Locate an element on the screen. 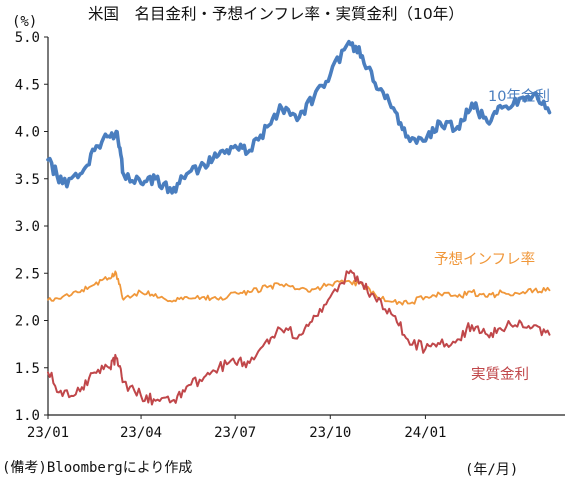  y-tick-label: 1.0 is located at coordinates (27, 416).